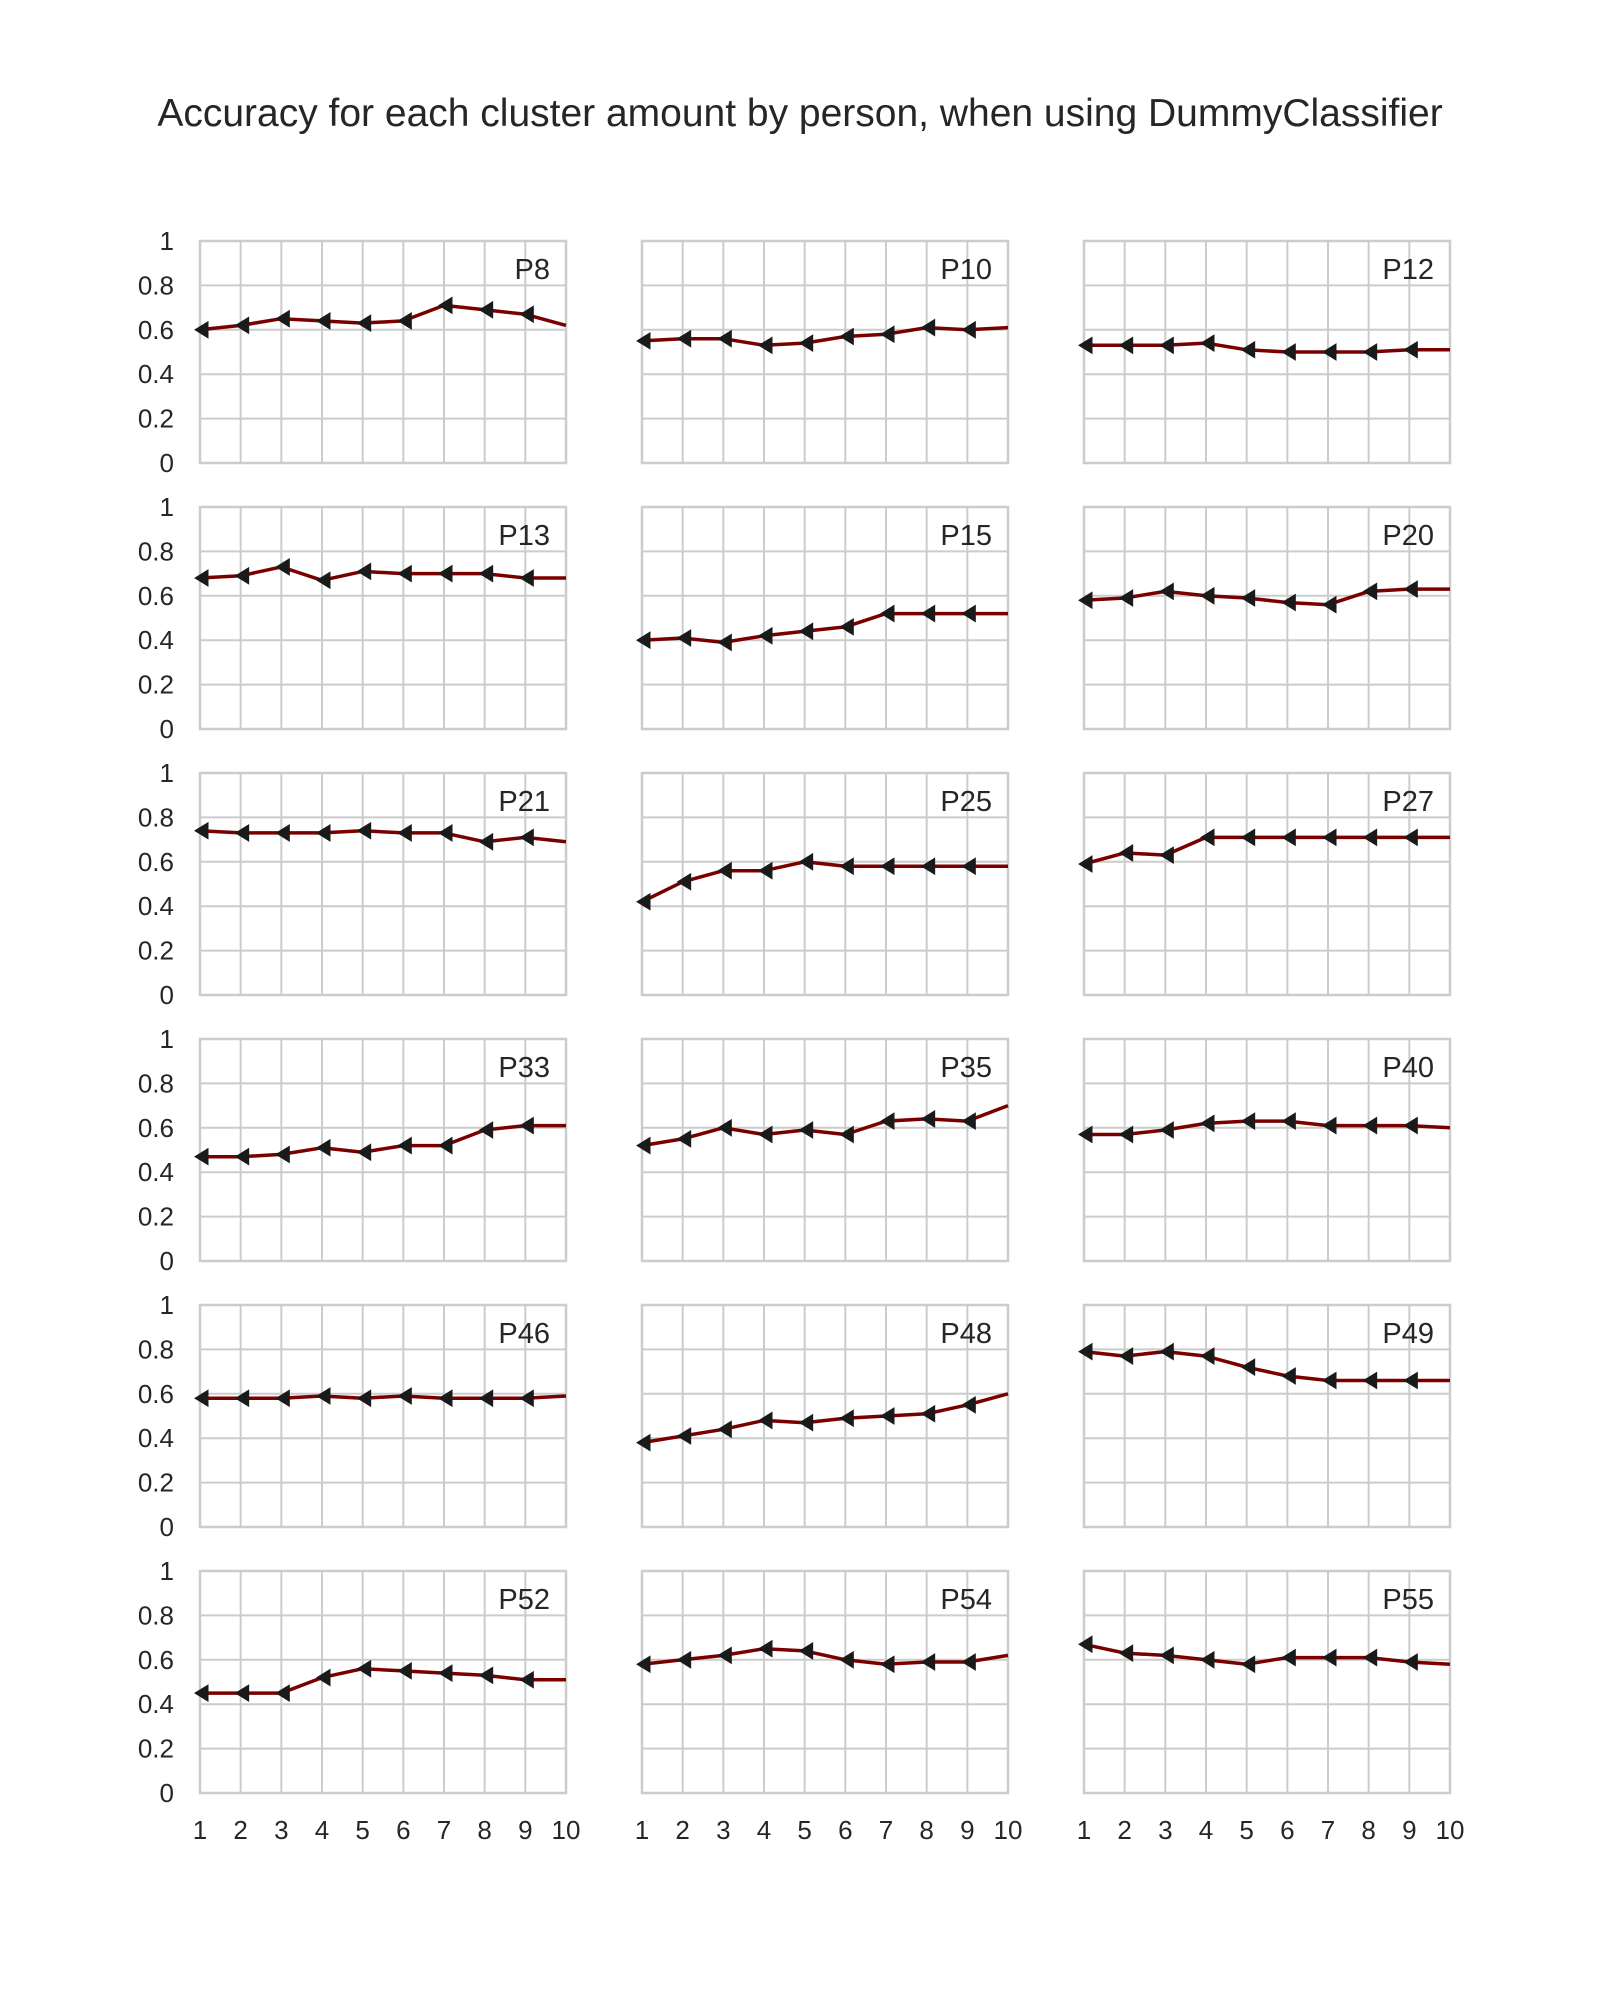  I want to click on x-tick-label: 7, so click(886, 1830).